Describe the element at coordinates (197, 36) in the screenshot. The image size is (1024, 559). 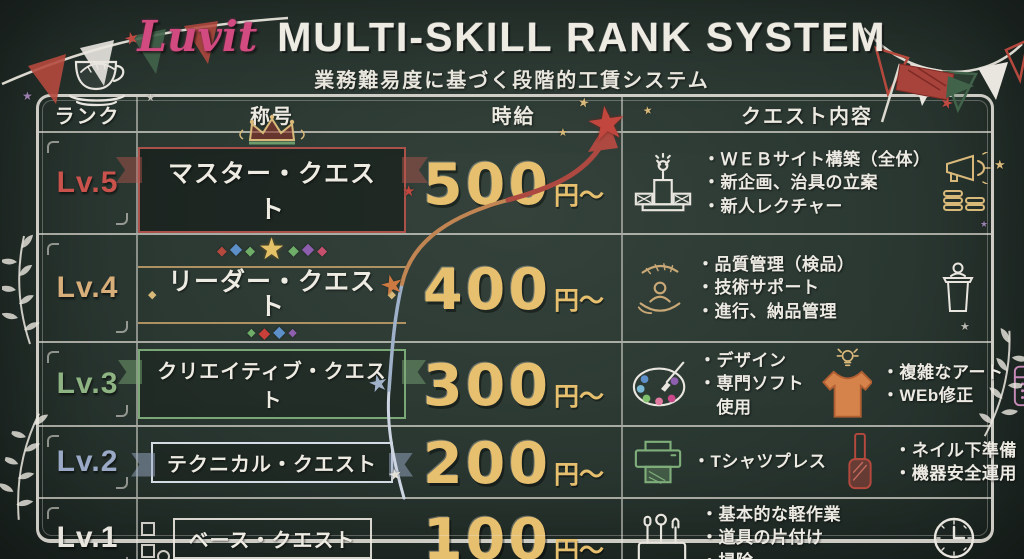
I see `brand-logo: Luvit` at that location.